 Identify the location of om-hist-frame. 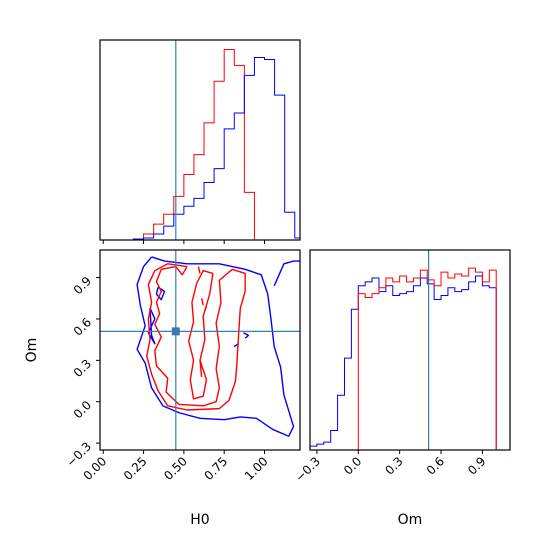
(410, 350).